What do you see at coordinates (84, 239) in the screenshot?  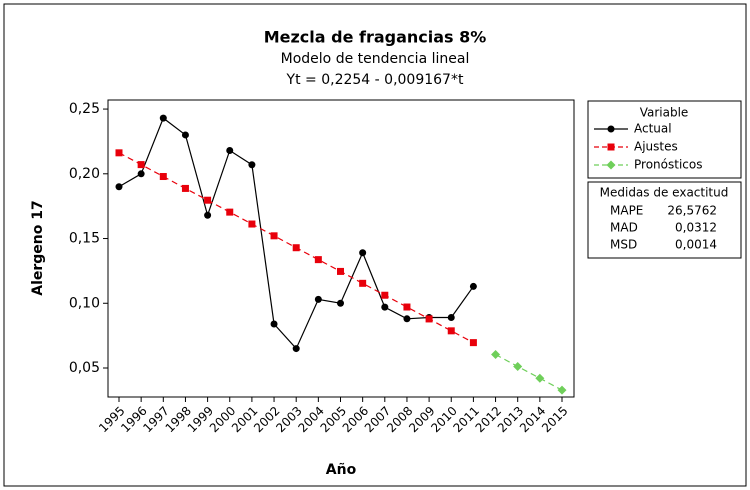 I see `y-tick-label: 0,15` at bounding box center [84, 239].